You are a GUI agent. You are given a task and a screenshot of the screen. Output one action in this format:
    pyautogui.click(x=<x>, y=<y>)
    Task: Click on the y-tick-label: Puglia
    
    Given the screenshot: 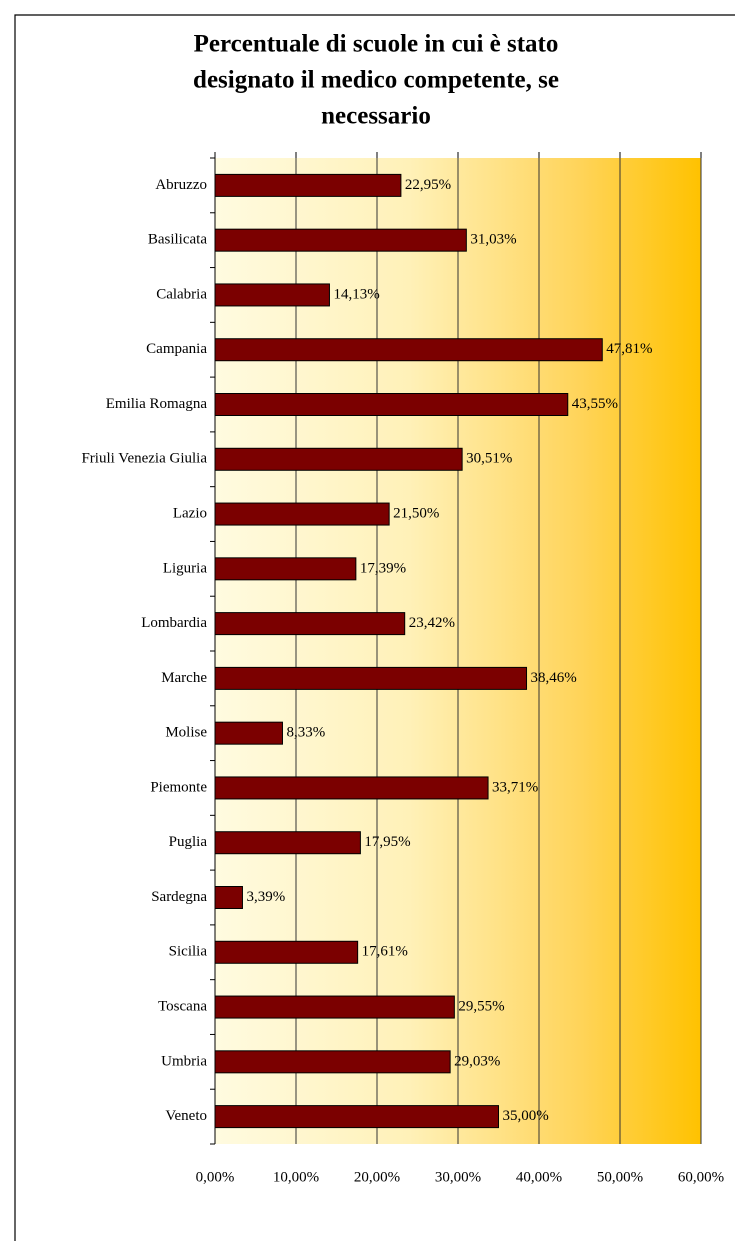 What is the action you would take?
    pyautogui.click(x=188, y=842)
    